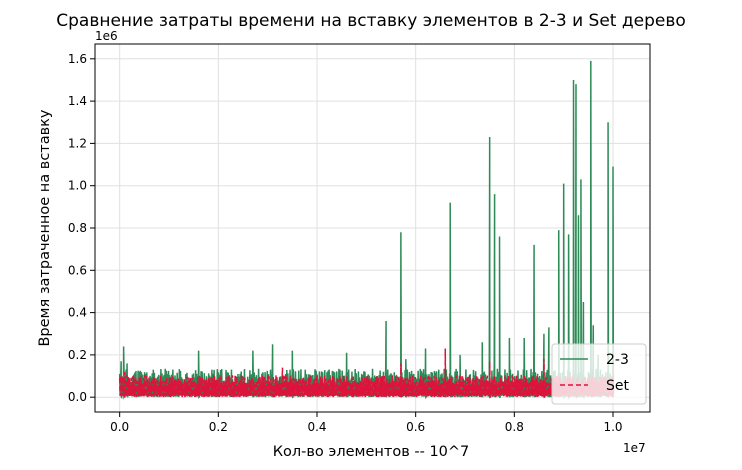 This screenshot has height=470, width=742. What do you see at coordinates (371, 452) in the screenshot?
I see `x-axis-label: Кол-во элементов -- 10^7` at bounding box center [371, 452].